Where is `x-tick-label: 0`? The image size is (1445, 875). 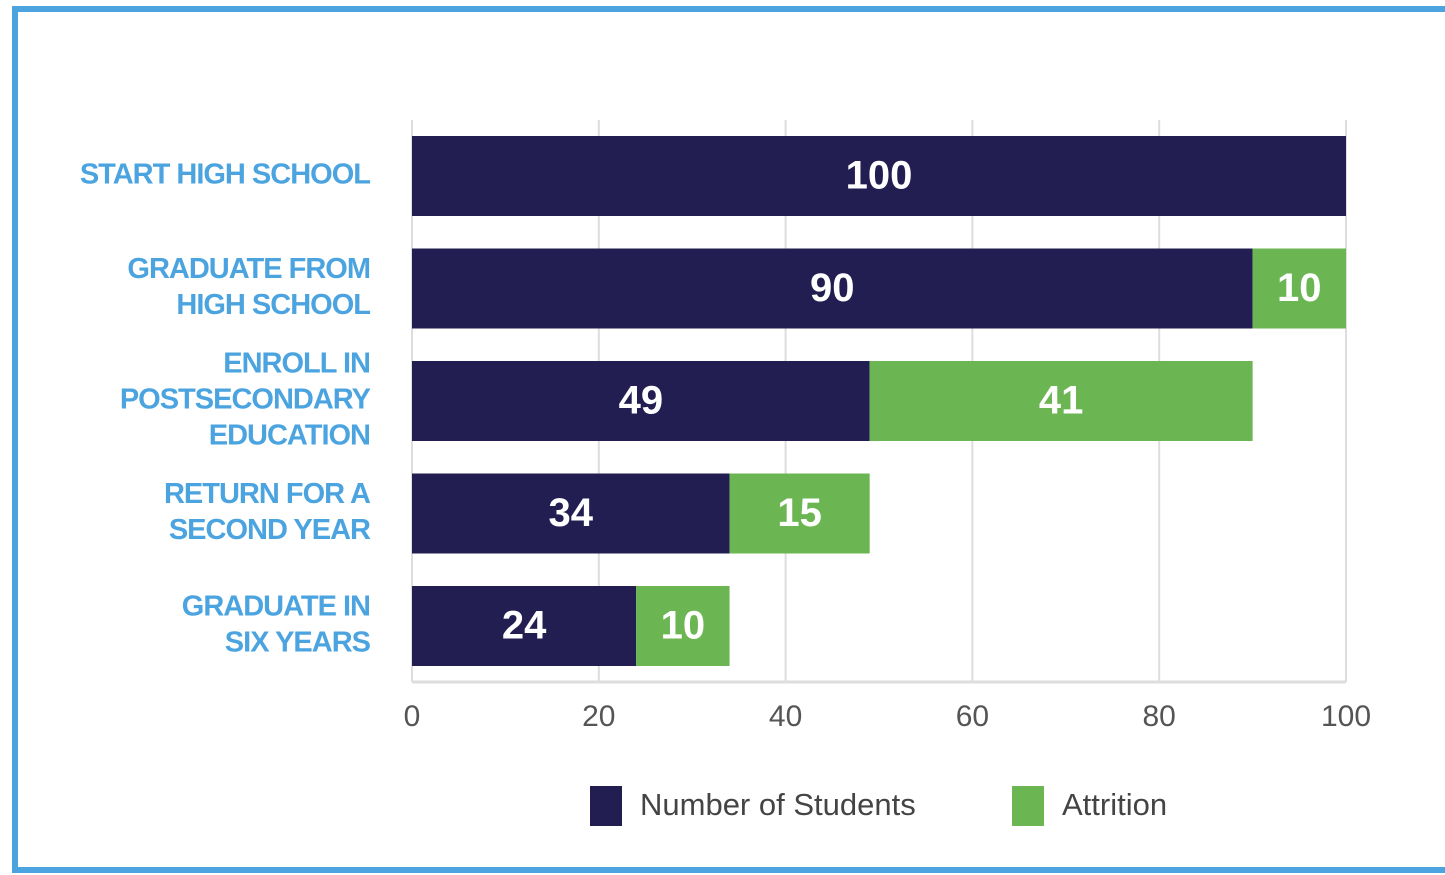
x-tick-label: 0 is located at coordinates (412, 716).